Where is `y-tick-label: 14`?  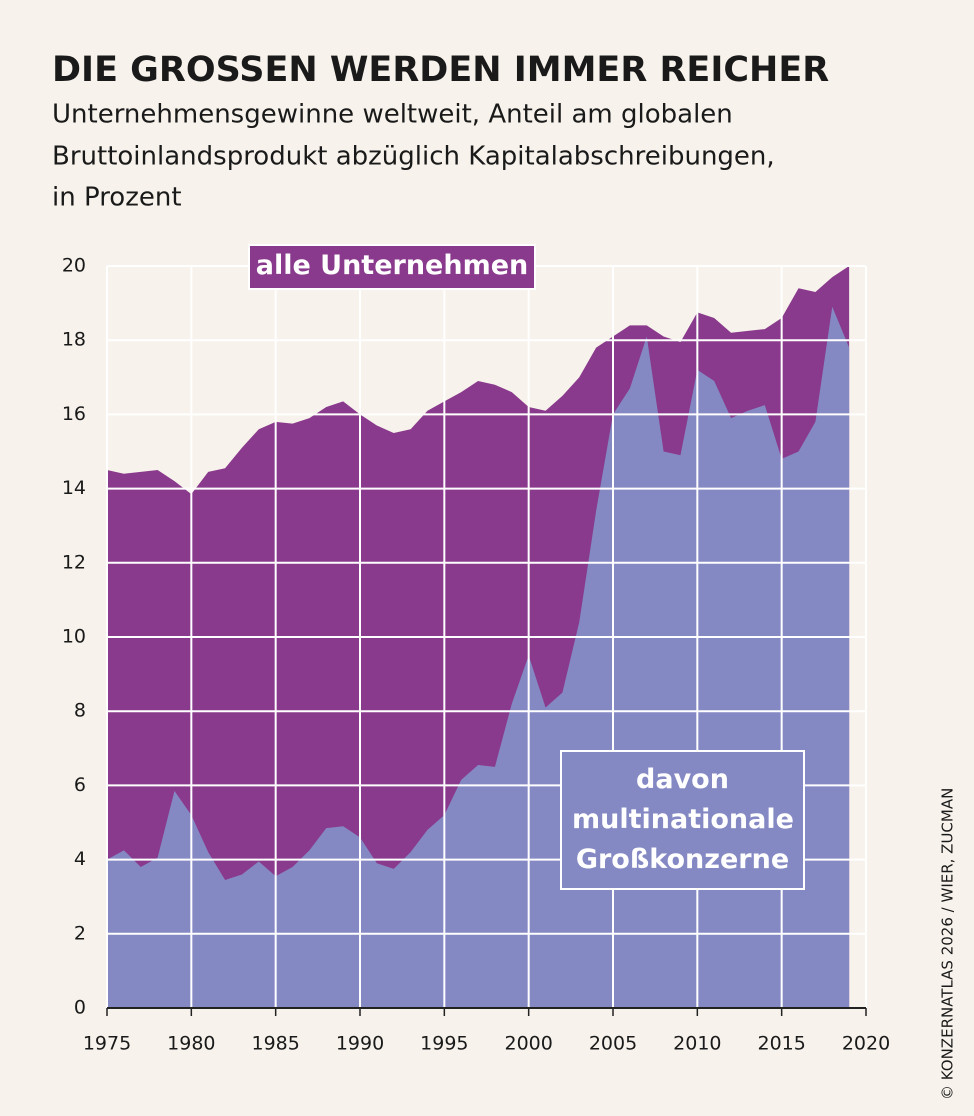
y-tick-label: 14 is located at coordinates (74, 488).